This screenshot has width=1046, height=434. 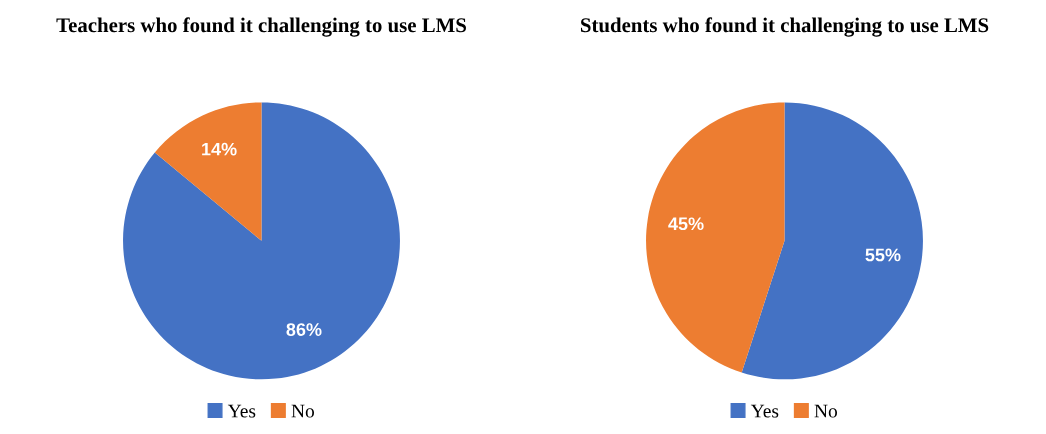 What do you see at coordinates (261, 27) in the screenshot?
I see `chart-title: Teachers who found it challenging to use LMS` at bounding box center [261, 27].